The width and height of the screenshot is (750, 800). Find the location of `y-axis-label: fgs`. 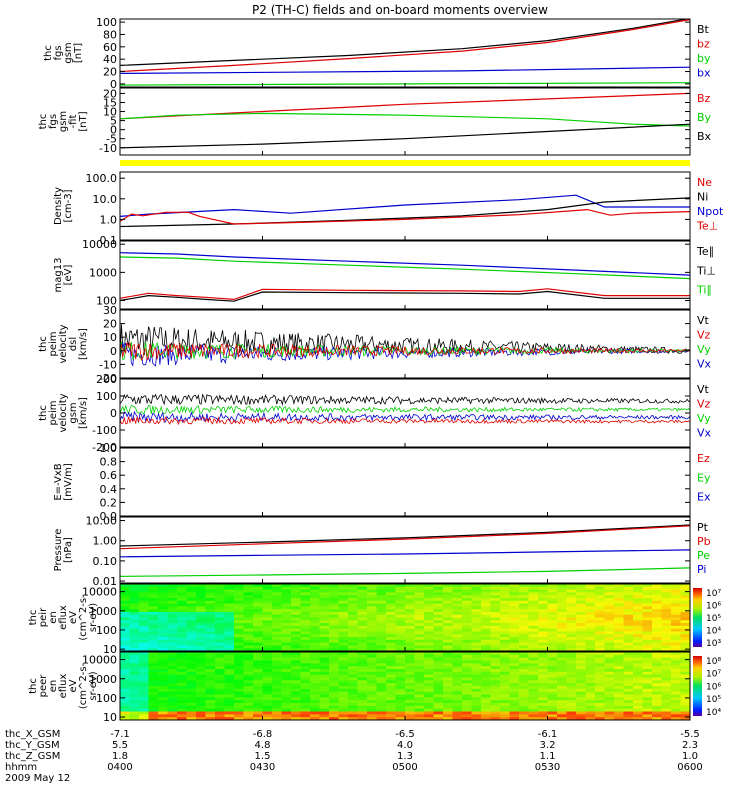

y-axis-label: fgs is located at coordinates (58, 52).